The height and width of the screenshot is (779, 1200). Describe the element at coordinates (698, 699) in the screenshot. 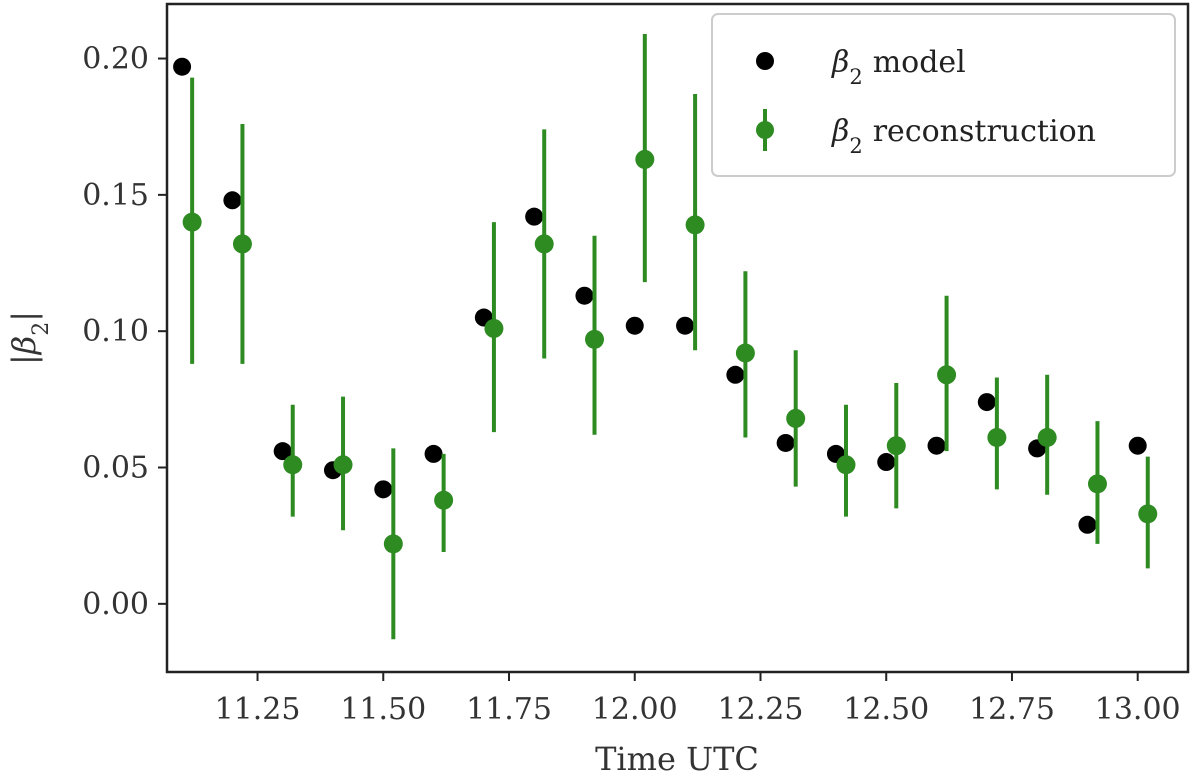

I see `x-axis: 11.25 11.50 11.75 12.00 12.25 12.50 12.75 13.00` at that location.